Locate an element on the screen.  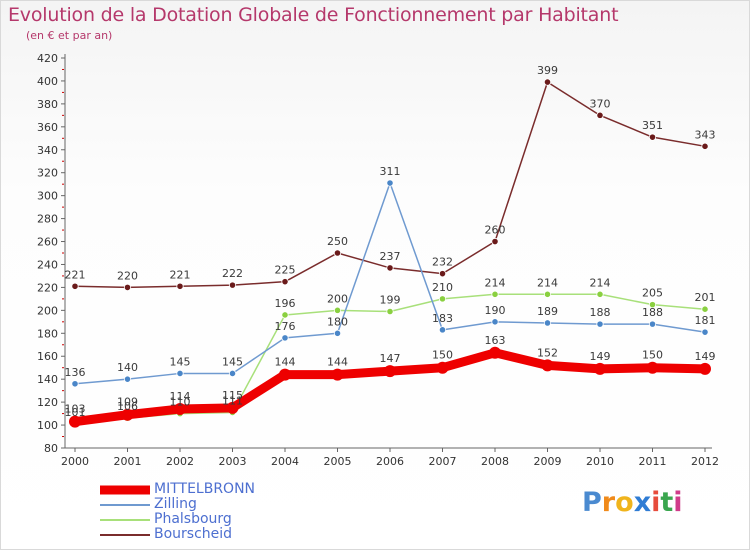
legend-label-mittelbronn: MITTELBRONN is located at coordinates (205, 489).